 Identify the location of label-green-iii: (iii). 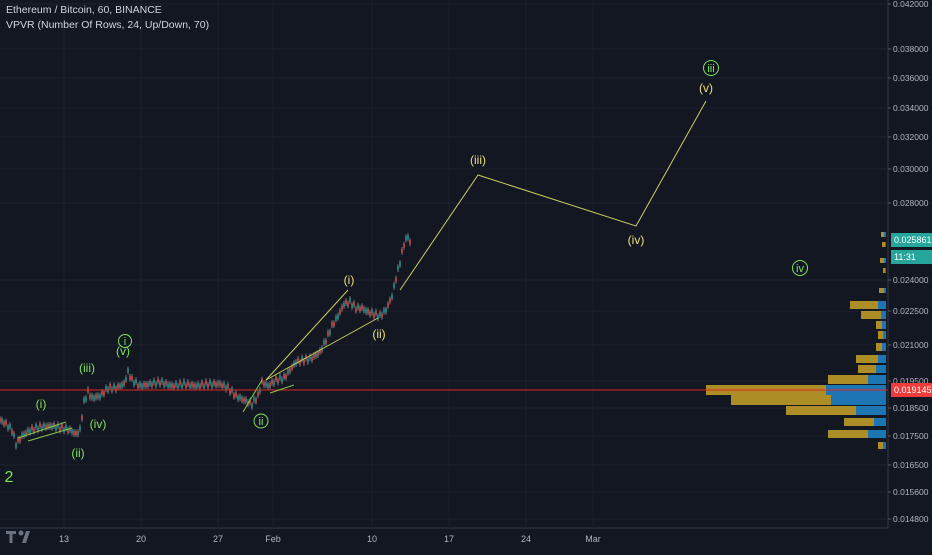
(87, 368).